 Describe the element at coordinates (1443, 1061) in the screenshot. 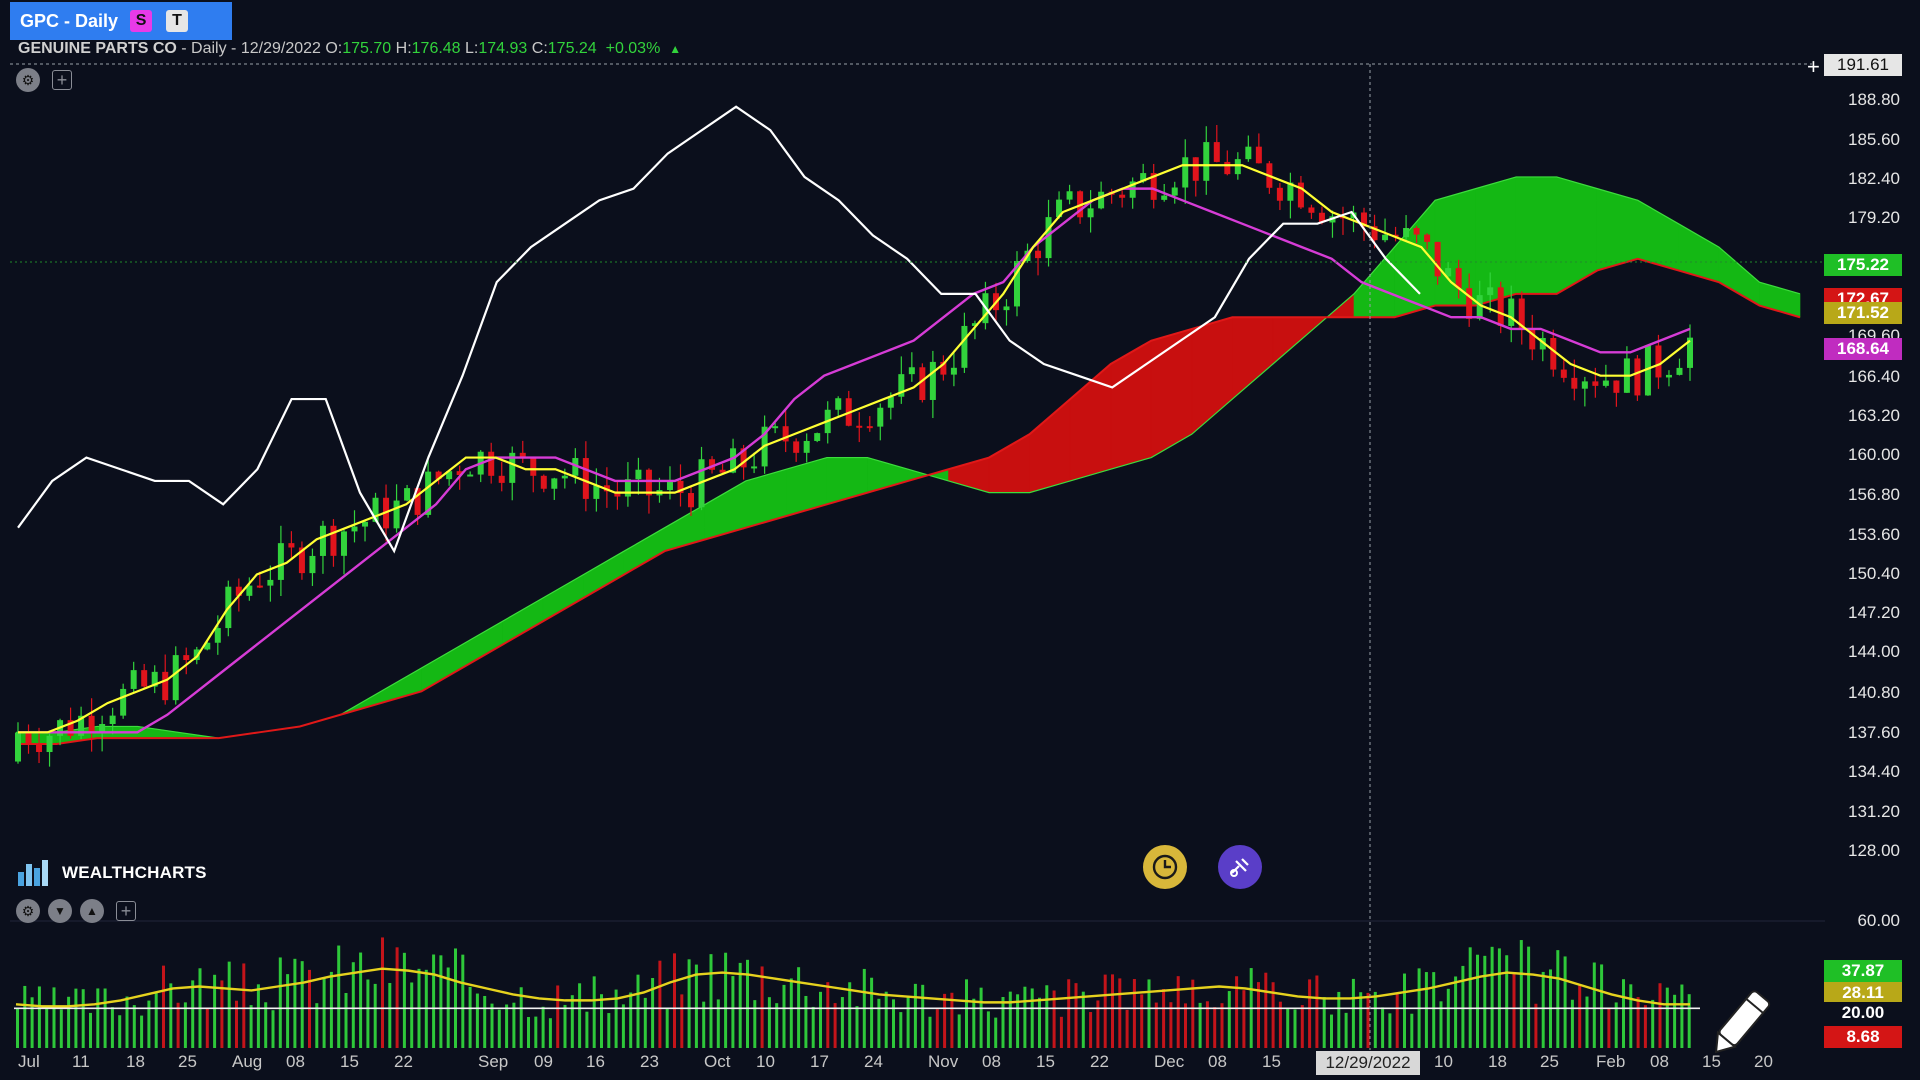

I see `time-axis-label: 10` at that location.